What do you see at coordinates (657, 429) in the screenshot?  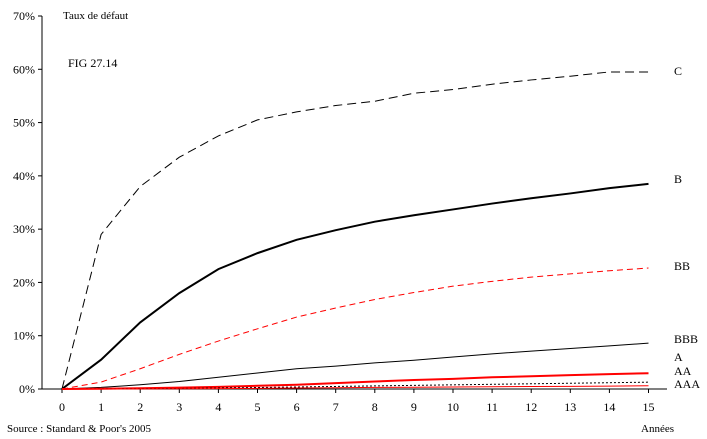 I see `x-axis-title: Années` at bounding box center [657, 429].